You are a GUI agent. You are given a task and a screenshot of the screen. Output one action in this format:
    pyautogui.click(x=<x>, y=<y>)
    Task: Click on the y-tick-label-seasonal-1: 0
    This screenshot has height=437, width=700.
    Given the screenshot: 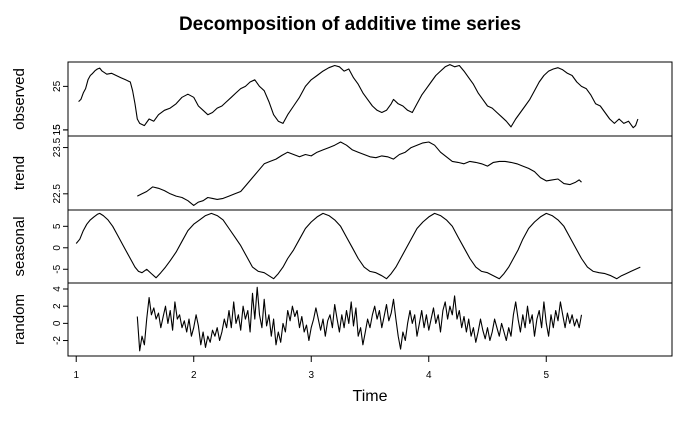 What is the action you would take?
    pyautogui.click(x=57, y=248)
    